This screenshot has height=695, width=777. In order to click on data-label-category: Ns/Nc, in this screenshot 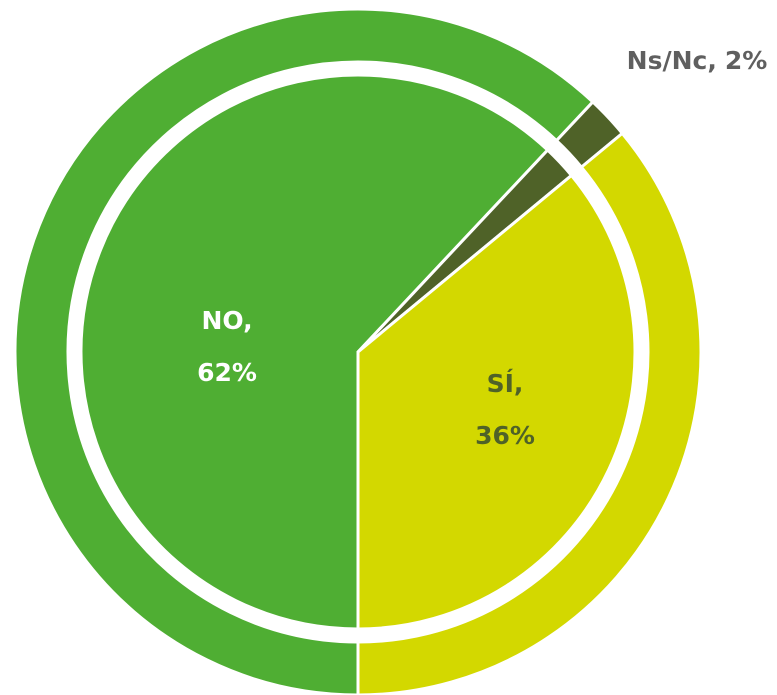, I will do `click(672, 60)`.